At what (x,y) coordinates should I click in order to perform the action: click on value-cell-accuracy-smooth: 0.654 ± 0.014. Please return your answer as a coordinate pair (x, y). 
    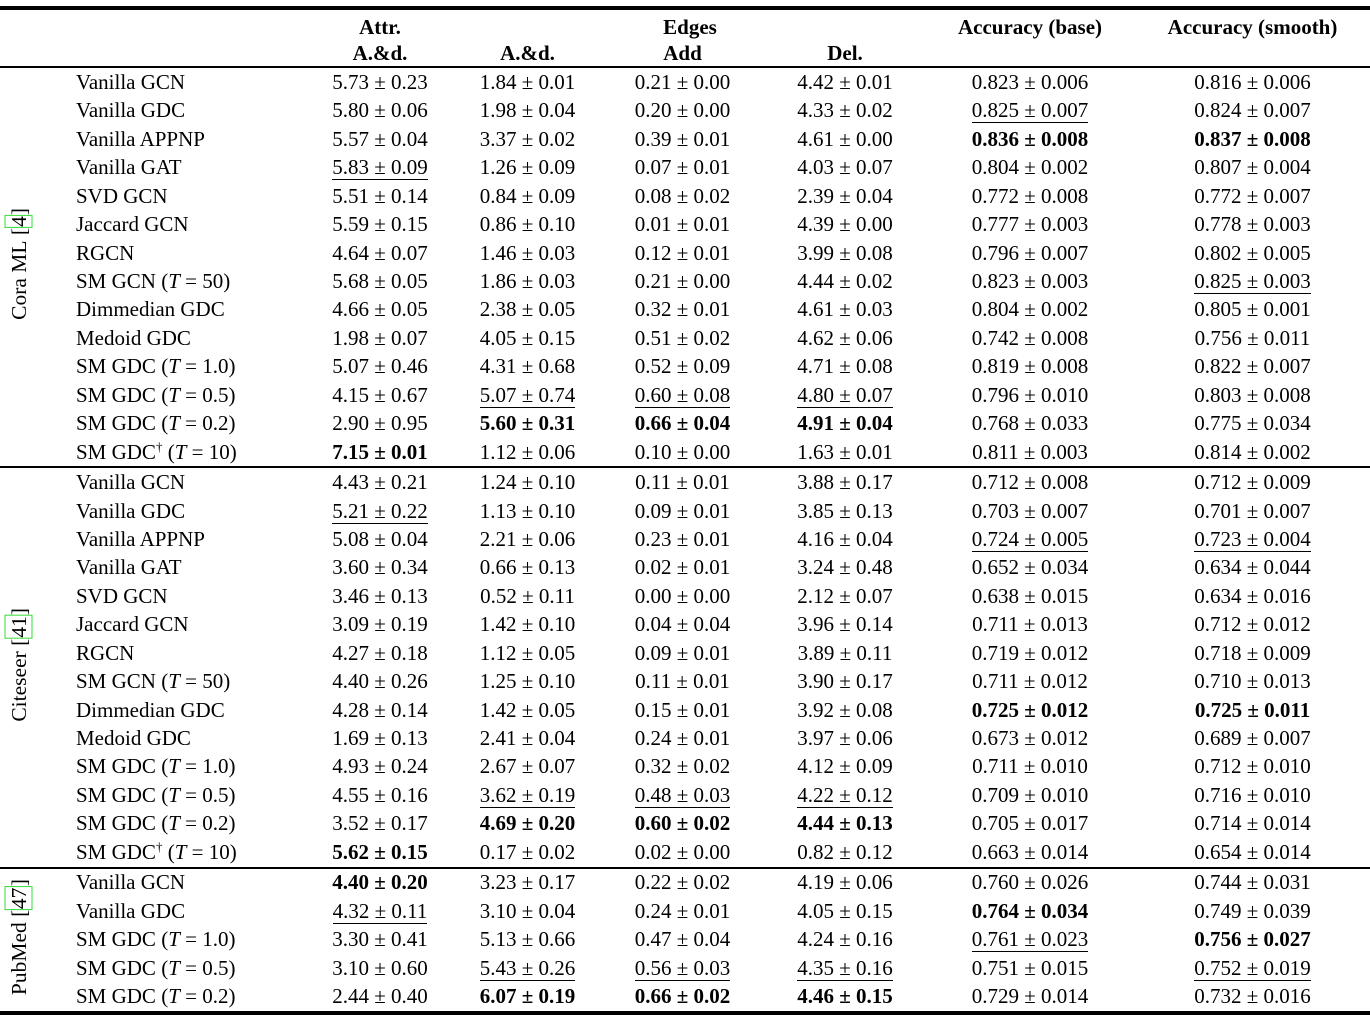
    Looking at the image, I should click on (1252, 851).